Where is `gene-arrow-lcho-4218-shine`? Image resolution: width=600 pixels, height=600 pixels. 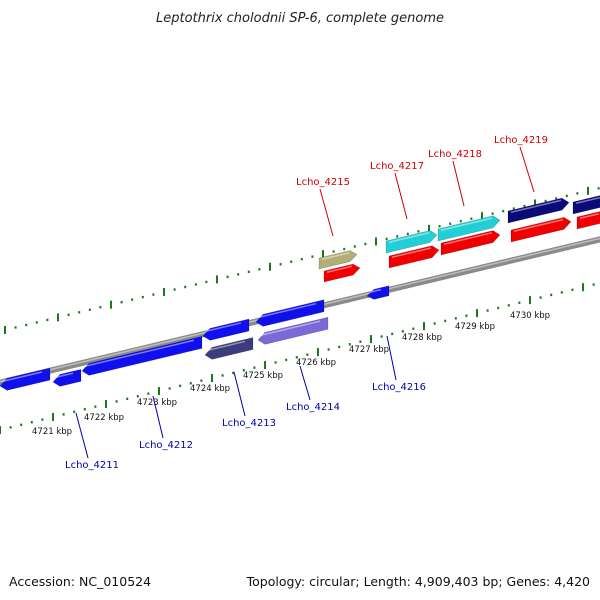
gene-arrow-lcho-4218-shine is located at coordinates (466, 224).